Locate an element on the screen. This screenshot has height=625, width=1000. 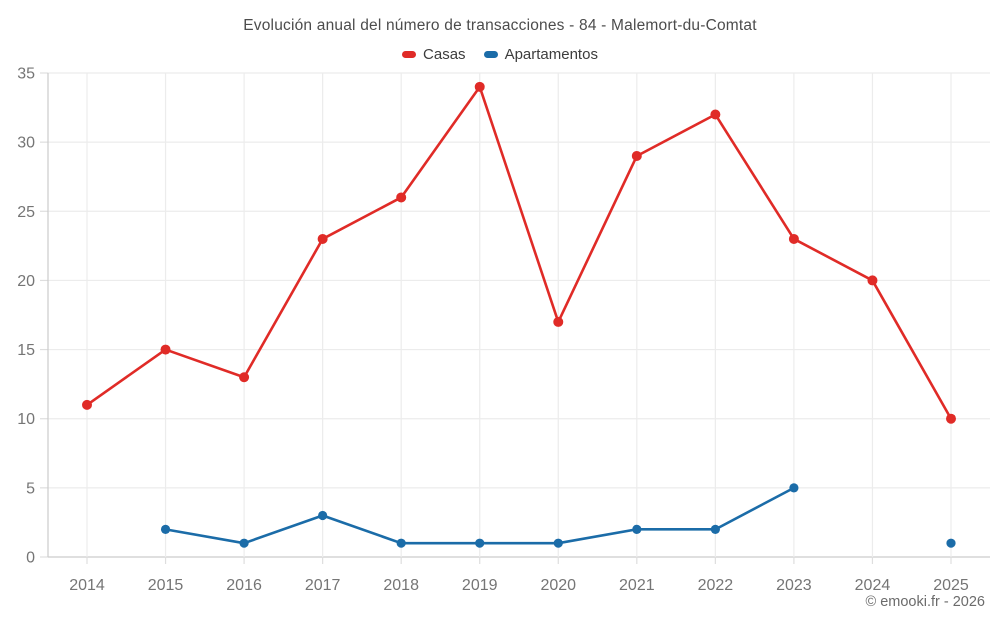
y-tick-label: 30 is located at coordinates (26, 143).